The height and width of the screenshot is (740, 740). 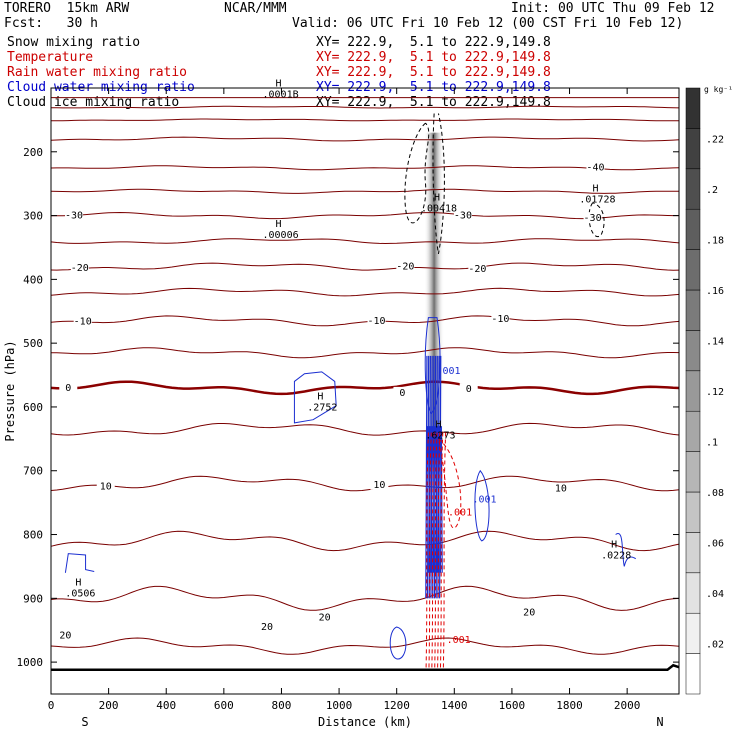 What do you see at coordinates (718, 89) in the screenshot?
I see `colorbar-unit: g kg⁻¹` at bounding box center [718, 89].